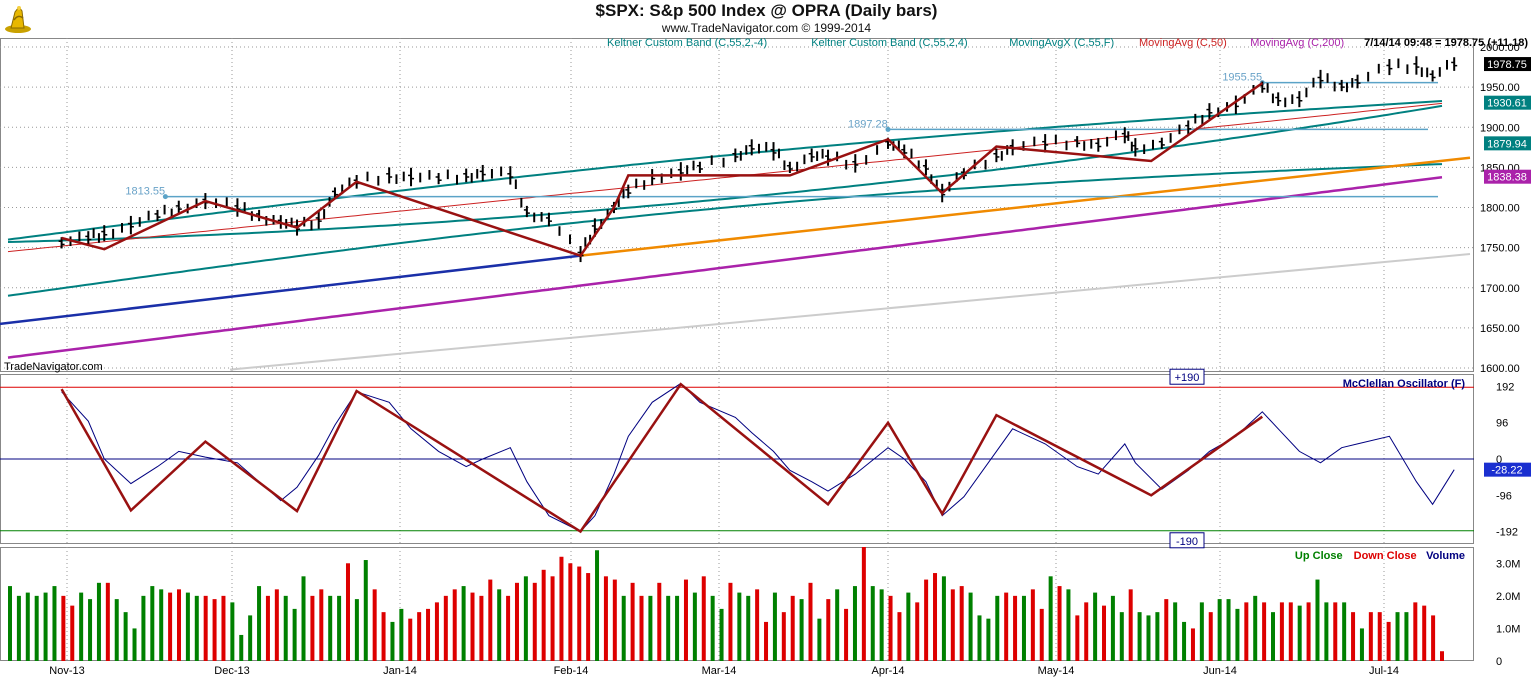  What do you see at coordinates (1504, 496) in the screenshot?
I see `oscillator-y-tick-label: -96` at bounding box center [1504, 496].